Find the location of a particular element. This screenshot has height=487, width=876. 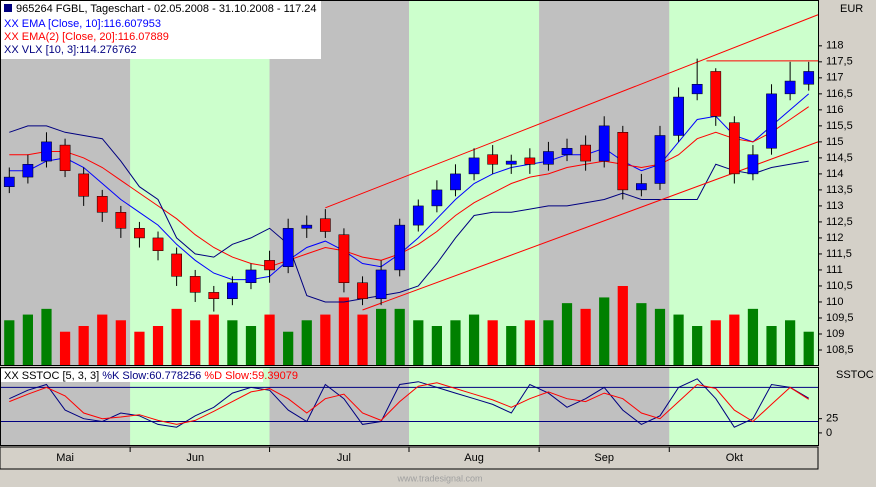

y-tick-label: 0 is located at coordinates (829, 433).